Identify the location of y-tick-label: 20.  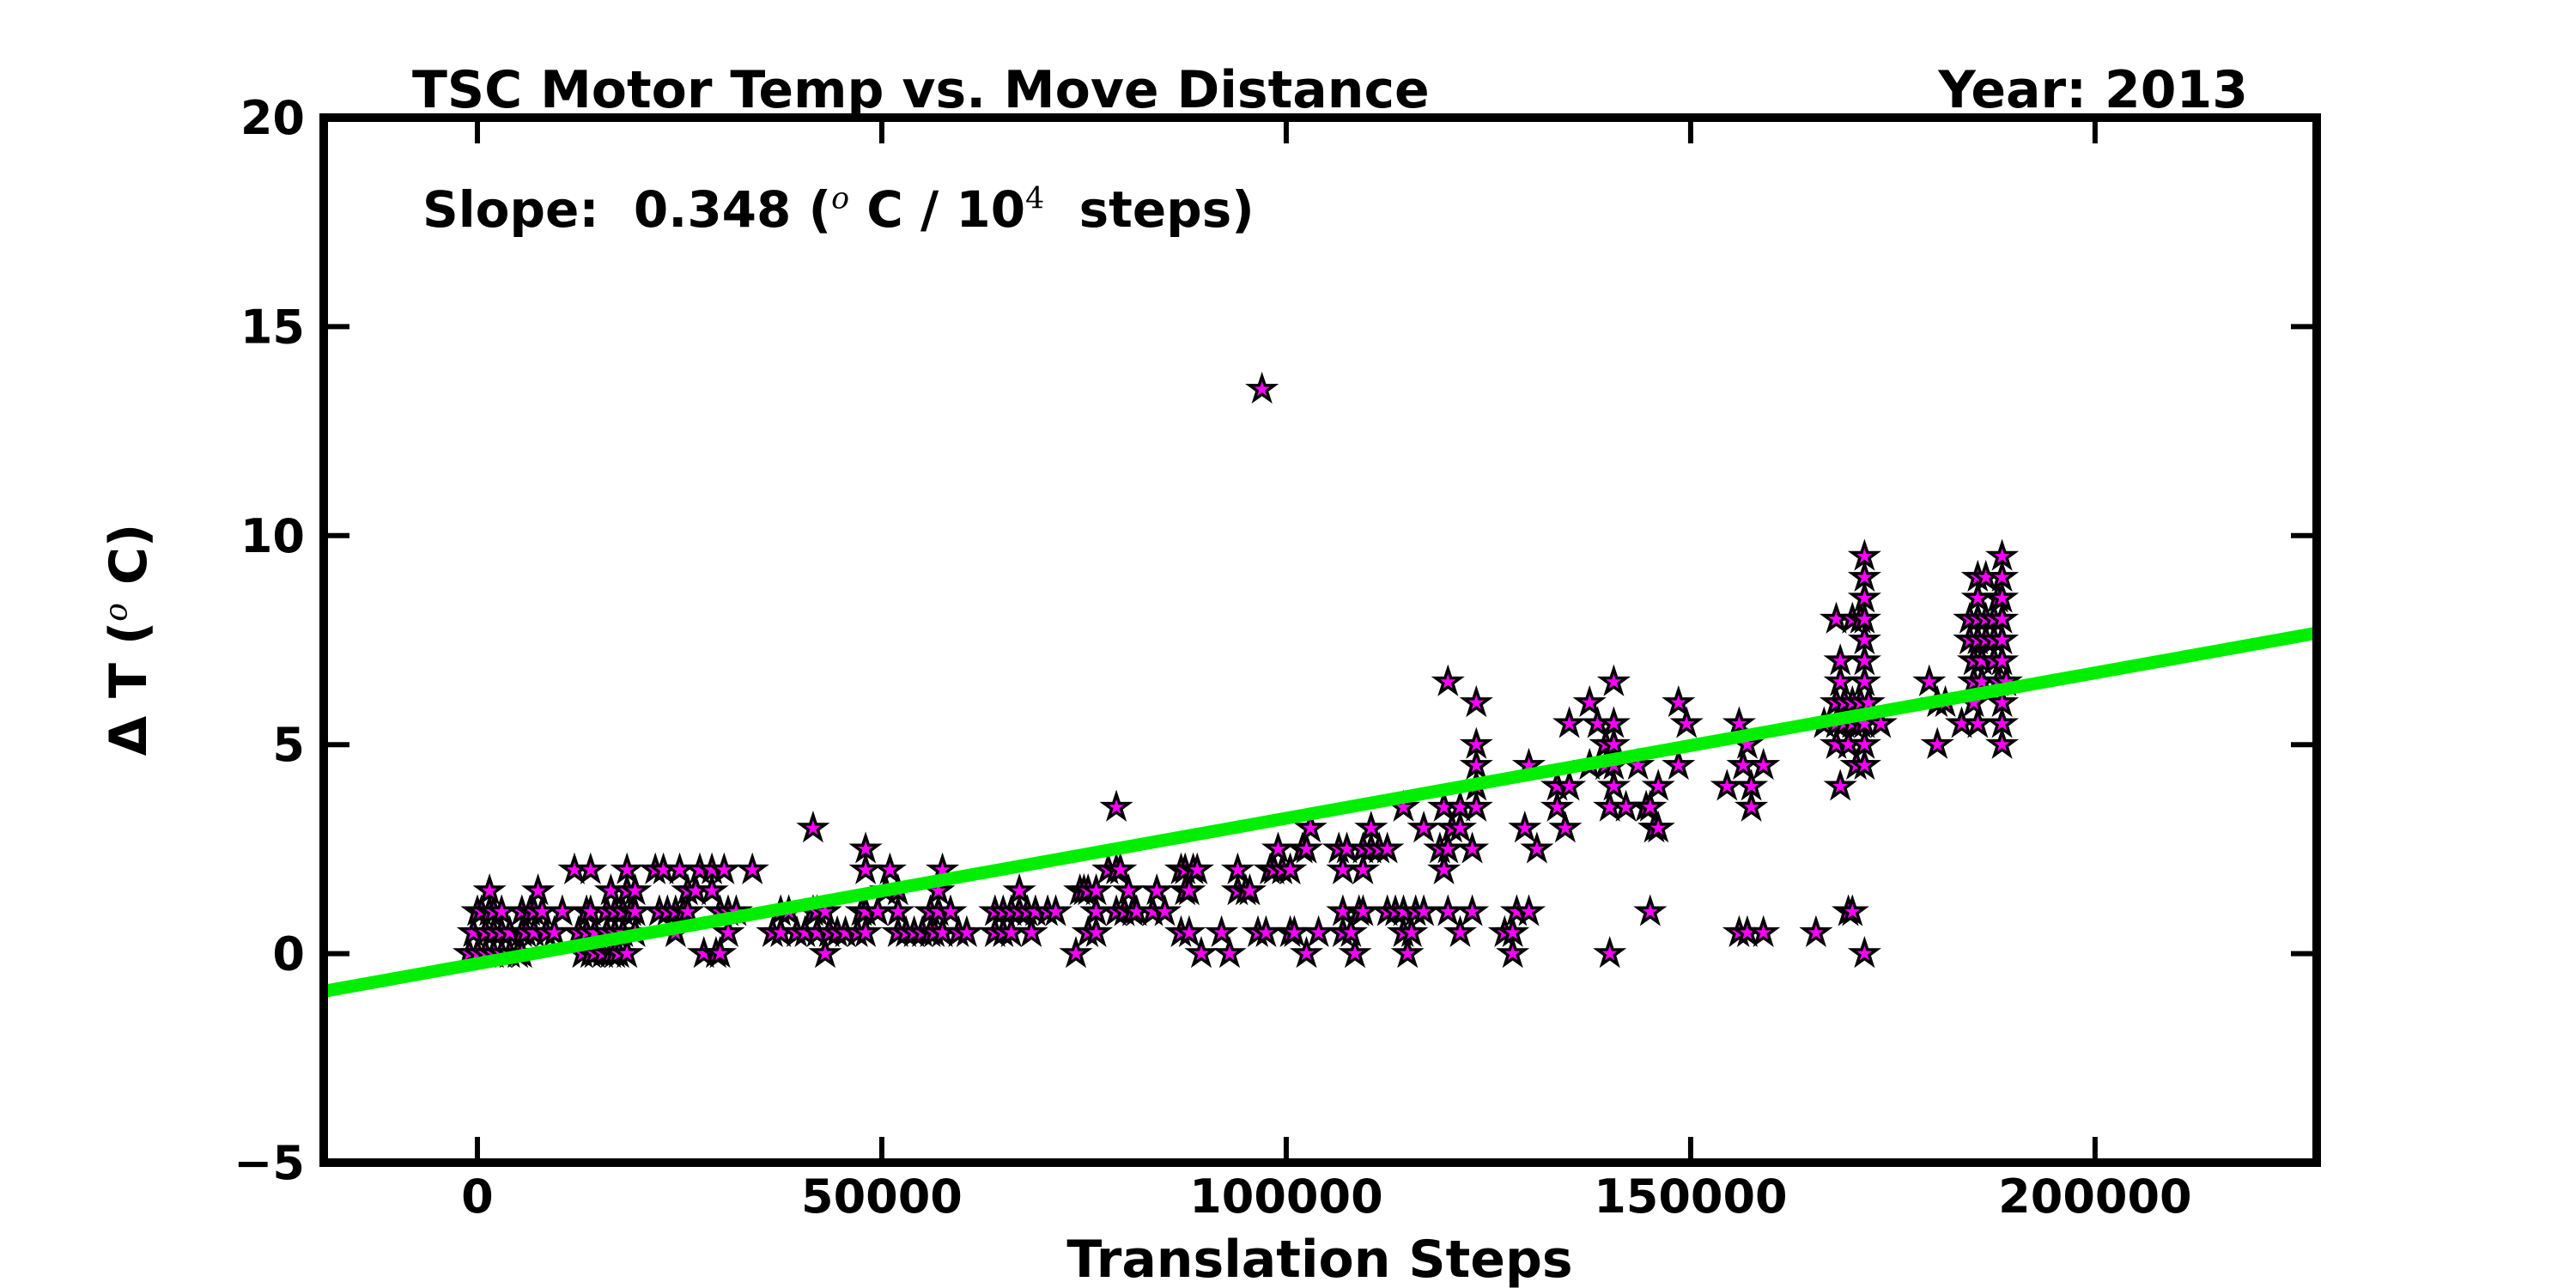
(272, 118).